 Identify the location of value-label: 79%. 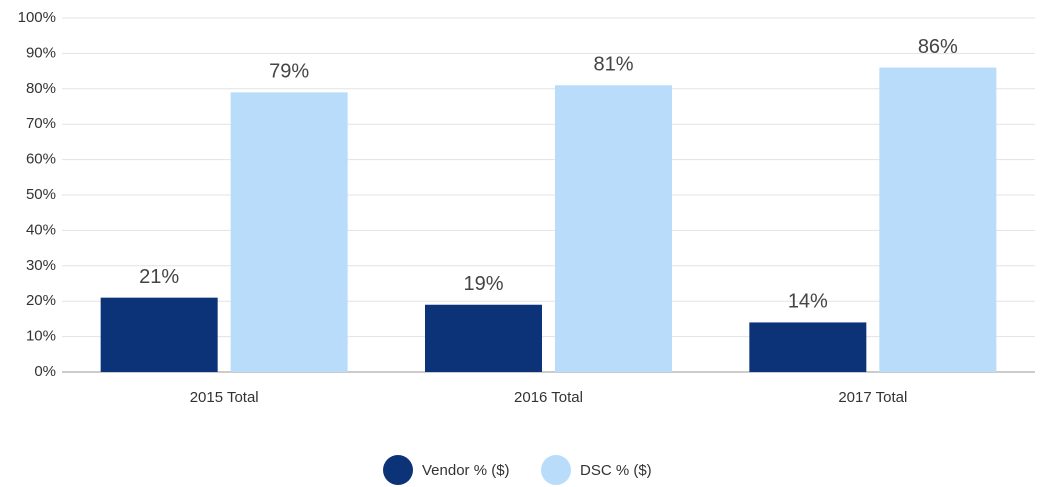
(289, 72).